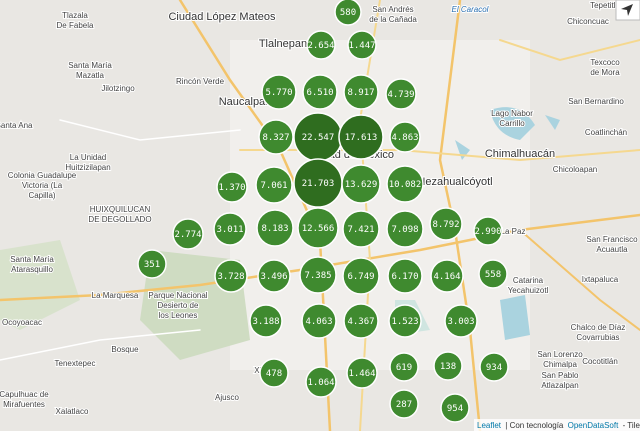 The image size is (640, 431). What do you see at coordinates (361, 184) in the screenshot?
I see `cluster-marker: 13.629` at bounding box center [361, 184].